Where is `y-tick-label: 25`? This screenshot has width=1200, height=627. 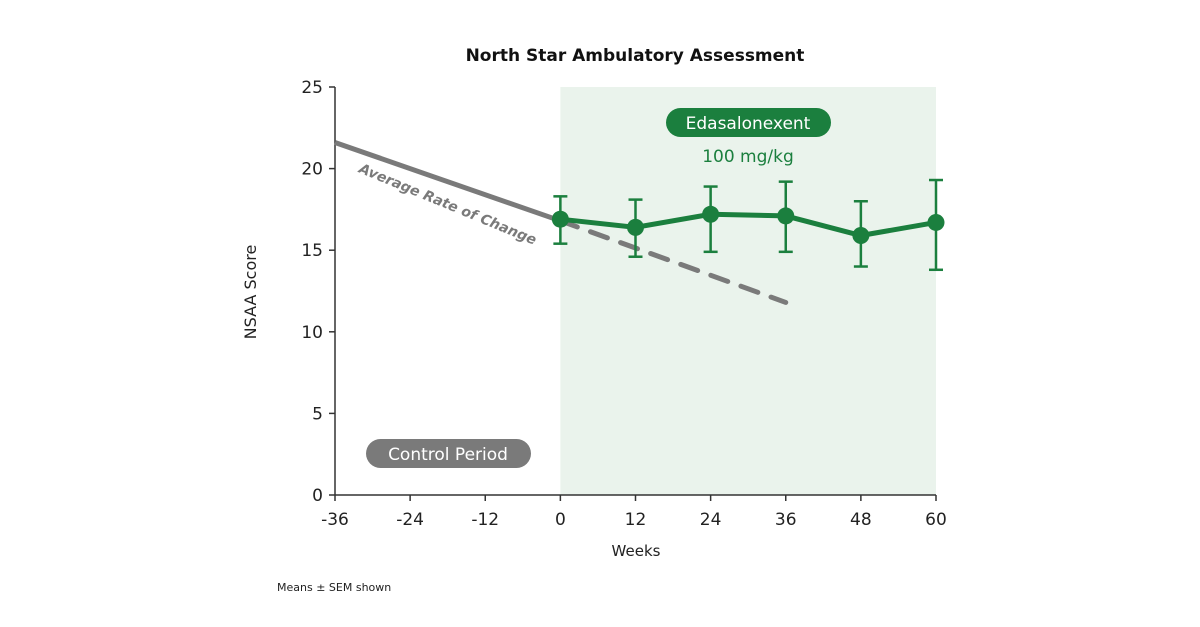
y-tick-label: 25 is located at coordinates (312, 88).